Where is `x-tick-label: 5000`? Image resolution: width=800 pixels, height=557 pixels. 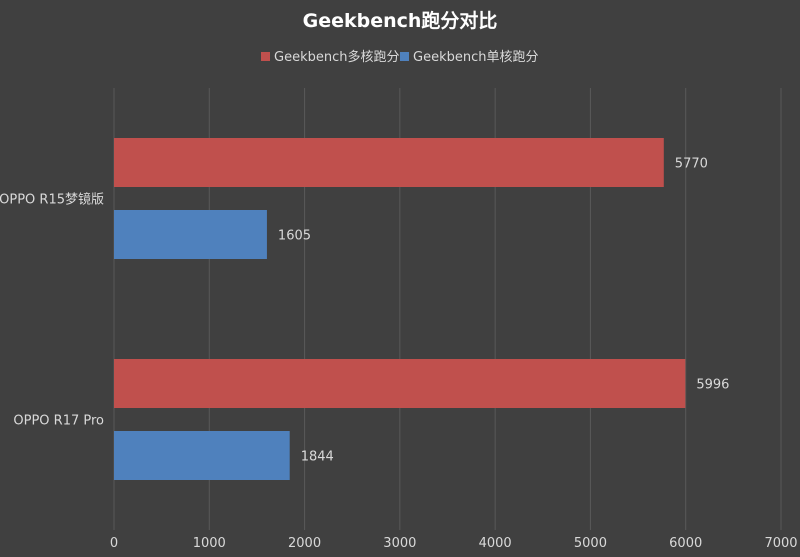 x-tick-label: 5000 is located at coordinates (590, 543).